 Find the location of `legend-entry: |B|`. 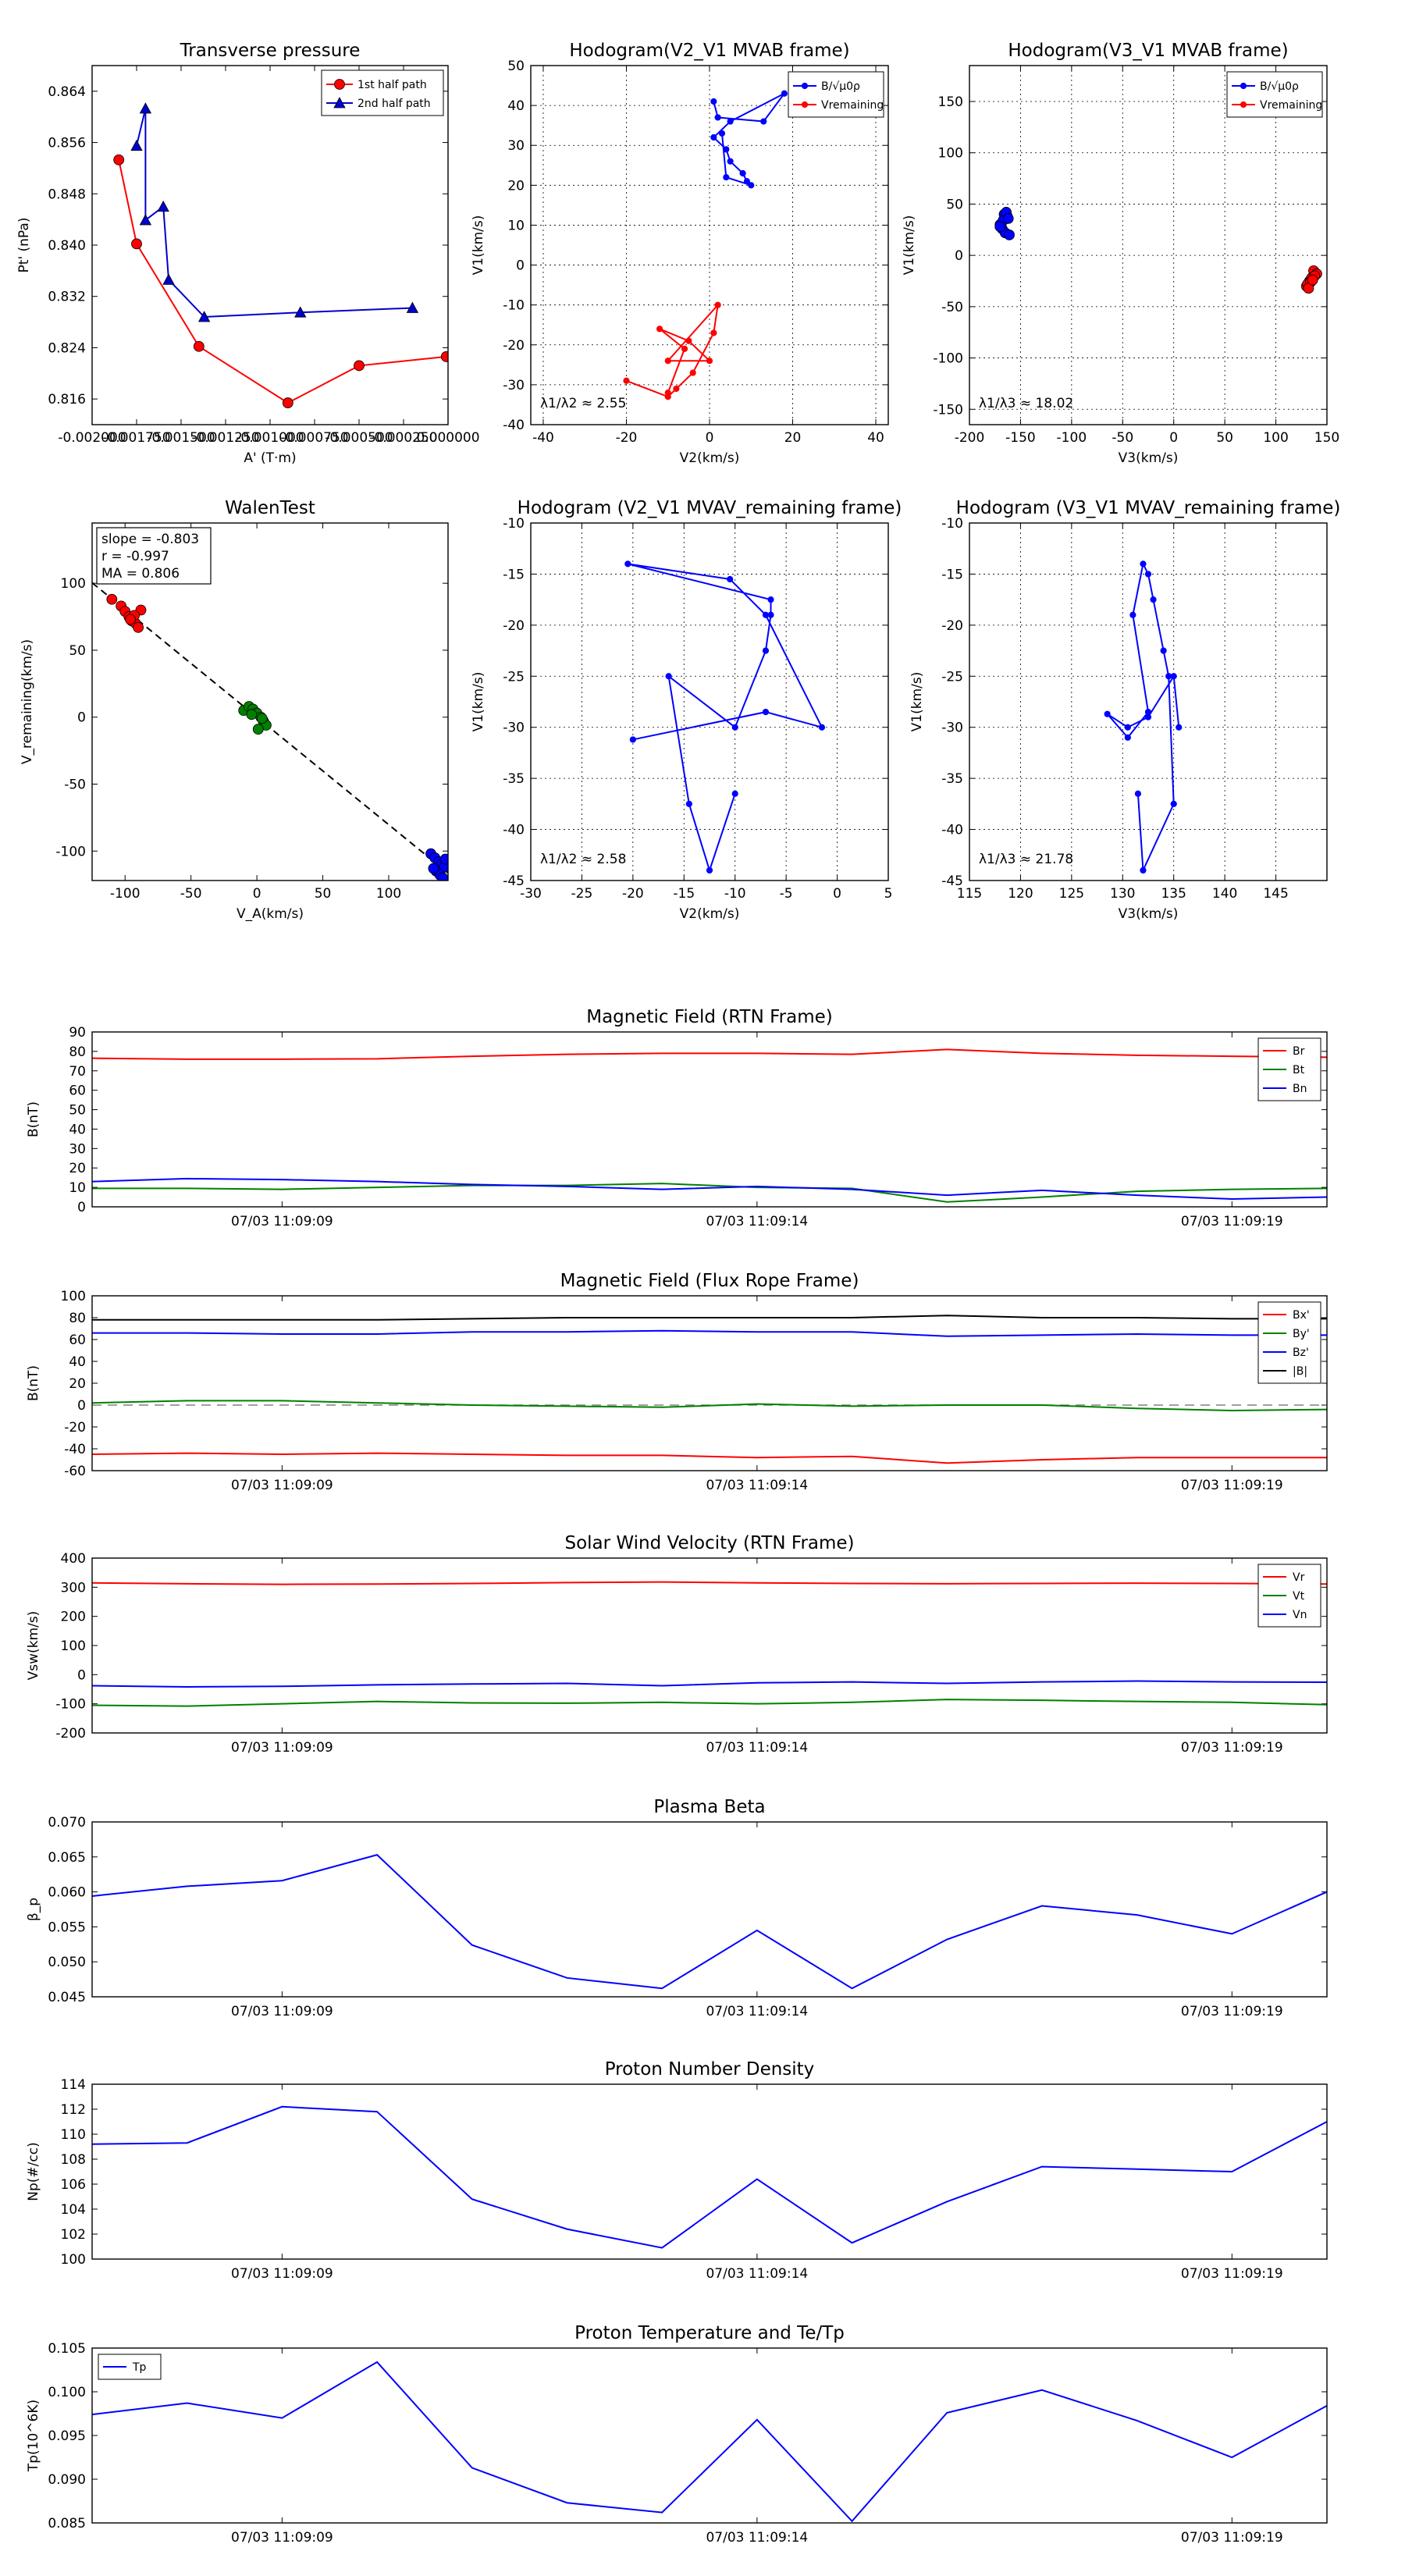

legend-entry: |B| is located at coordinates (1300, 1371).